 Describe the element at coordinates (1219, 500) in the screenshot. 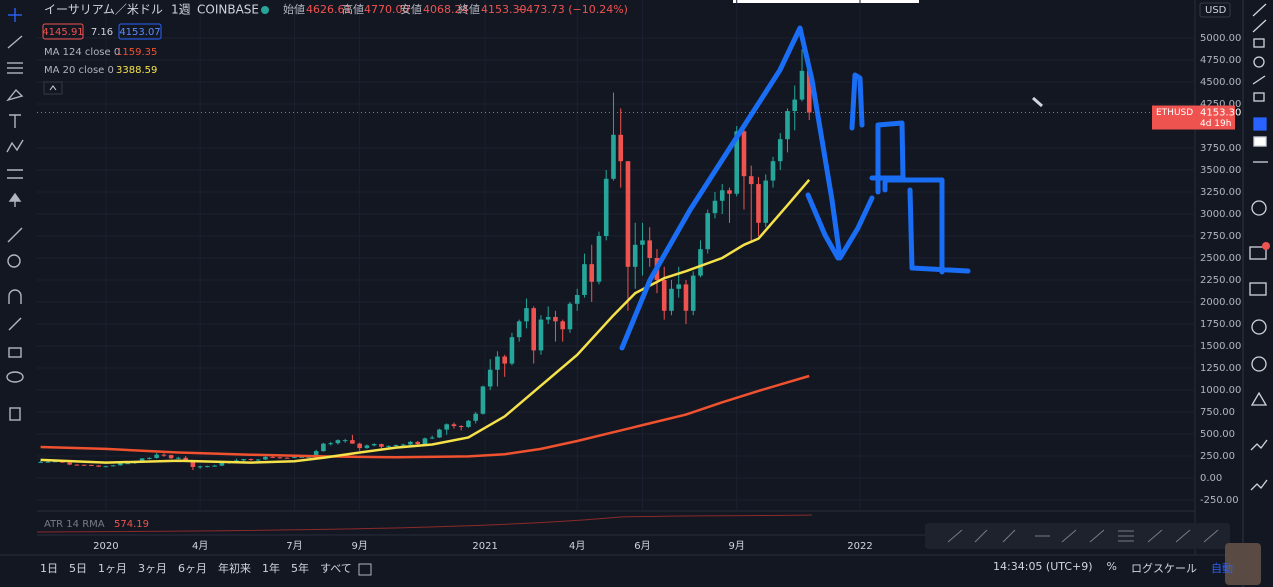

I see `y-tick-label: -250.00` at that location.